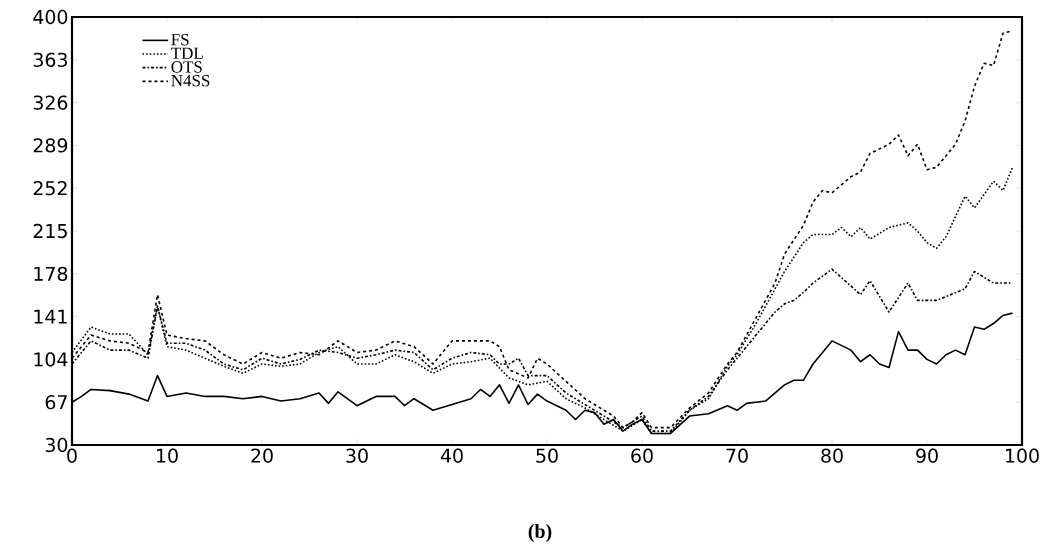 Image resolution: width=1050 pixels, height=558 pixels. I want to click on x-tick-label: 80, so click(832, 455).